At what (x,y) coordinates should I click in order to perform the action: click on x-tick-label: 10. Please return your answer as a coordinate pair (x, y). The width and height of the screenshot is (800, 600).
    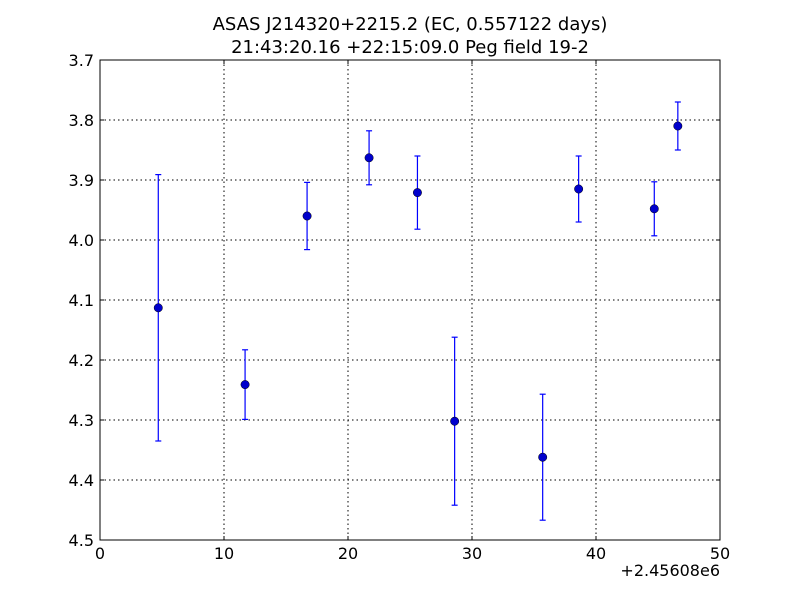
    Looking at the image, I should click on (224, 553).